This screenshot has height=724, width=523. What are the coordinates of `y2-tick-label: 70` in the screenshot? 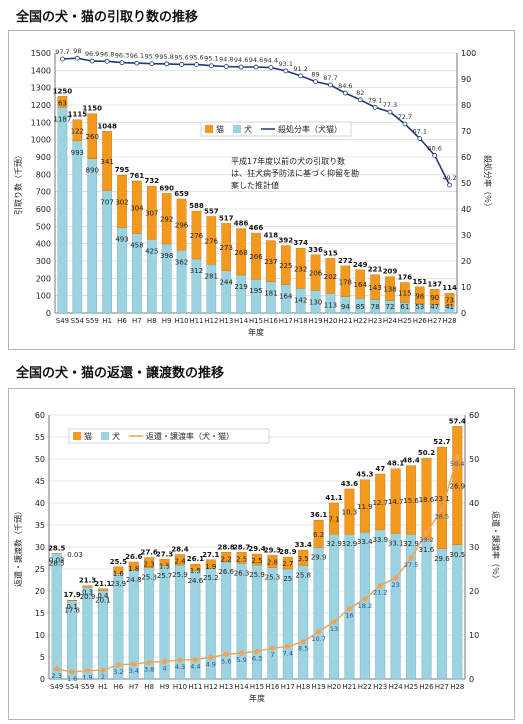 It's located at (466, 131).